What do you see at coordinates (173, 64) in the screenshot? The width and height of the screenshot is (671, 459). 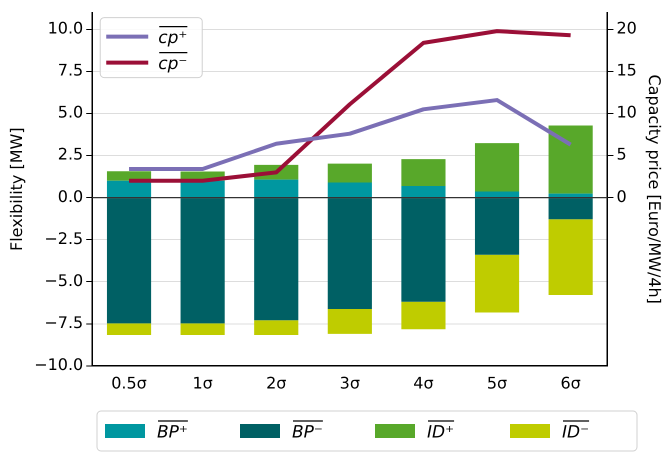 I see `legend-label: cp⁻` at bounding box center [173, 64].